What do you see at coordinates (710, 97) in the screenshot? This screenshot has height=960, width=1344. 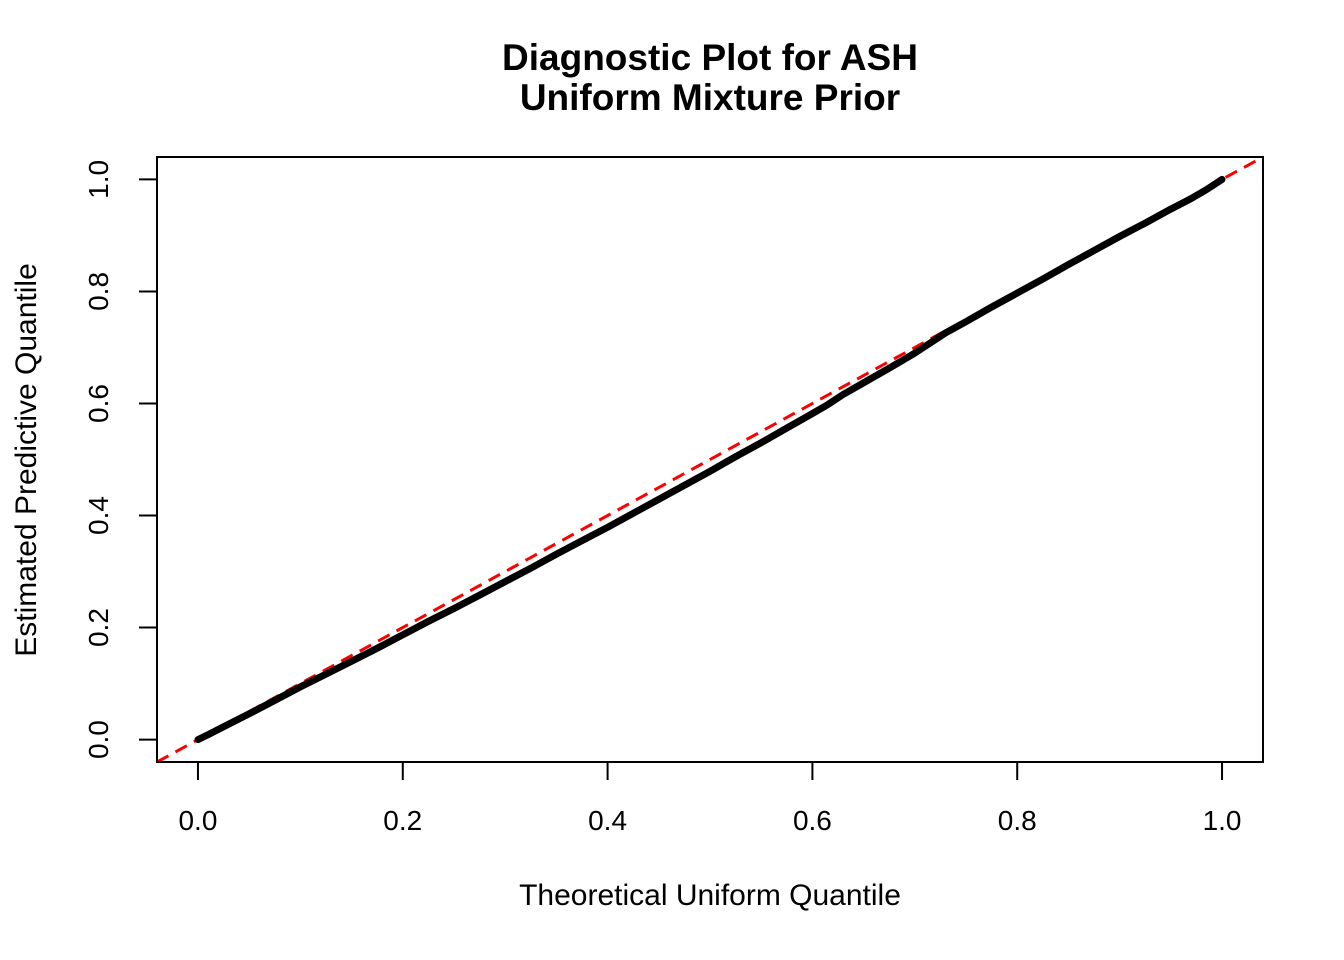 I see `plot-title-line2: Uniform Mixture Prior` at bounding box center [710, 97].